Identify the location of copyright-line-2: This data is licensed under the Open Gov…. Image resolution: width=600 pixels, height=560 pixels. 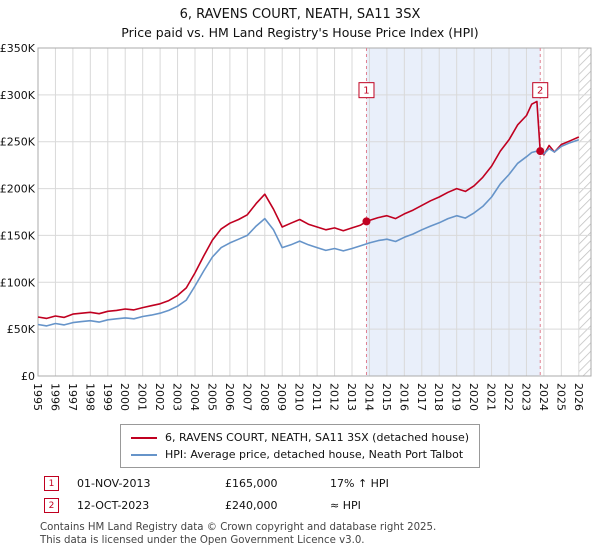
(202, 540).